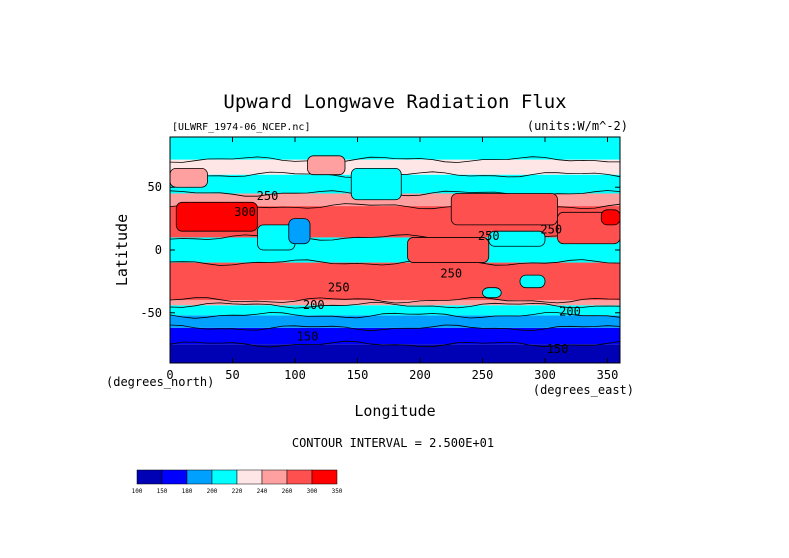  Describe the element at coordinates (212, 491) in the screenshot. I see `colorbar-level-label: 200` at that location.